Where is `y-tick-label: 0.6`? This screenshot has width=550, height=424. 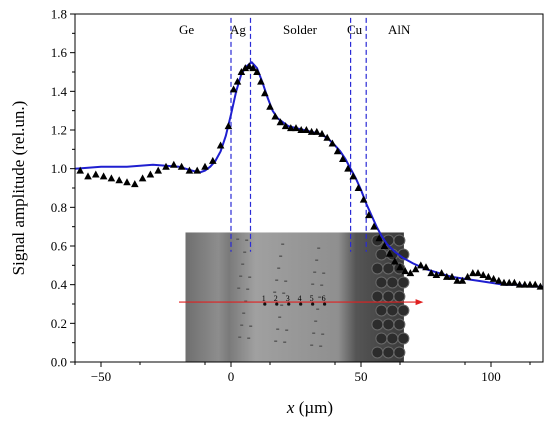 y-tick-label: 0.6 is located at coordinates (59, 246).